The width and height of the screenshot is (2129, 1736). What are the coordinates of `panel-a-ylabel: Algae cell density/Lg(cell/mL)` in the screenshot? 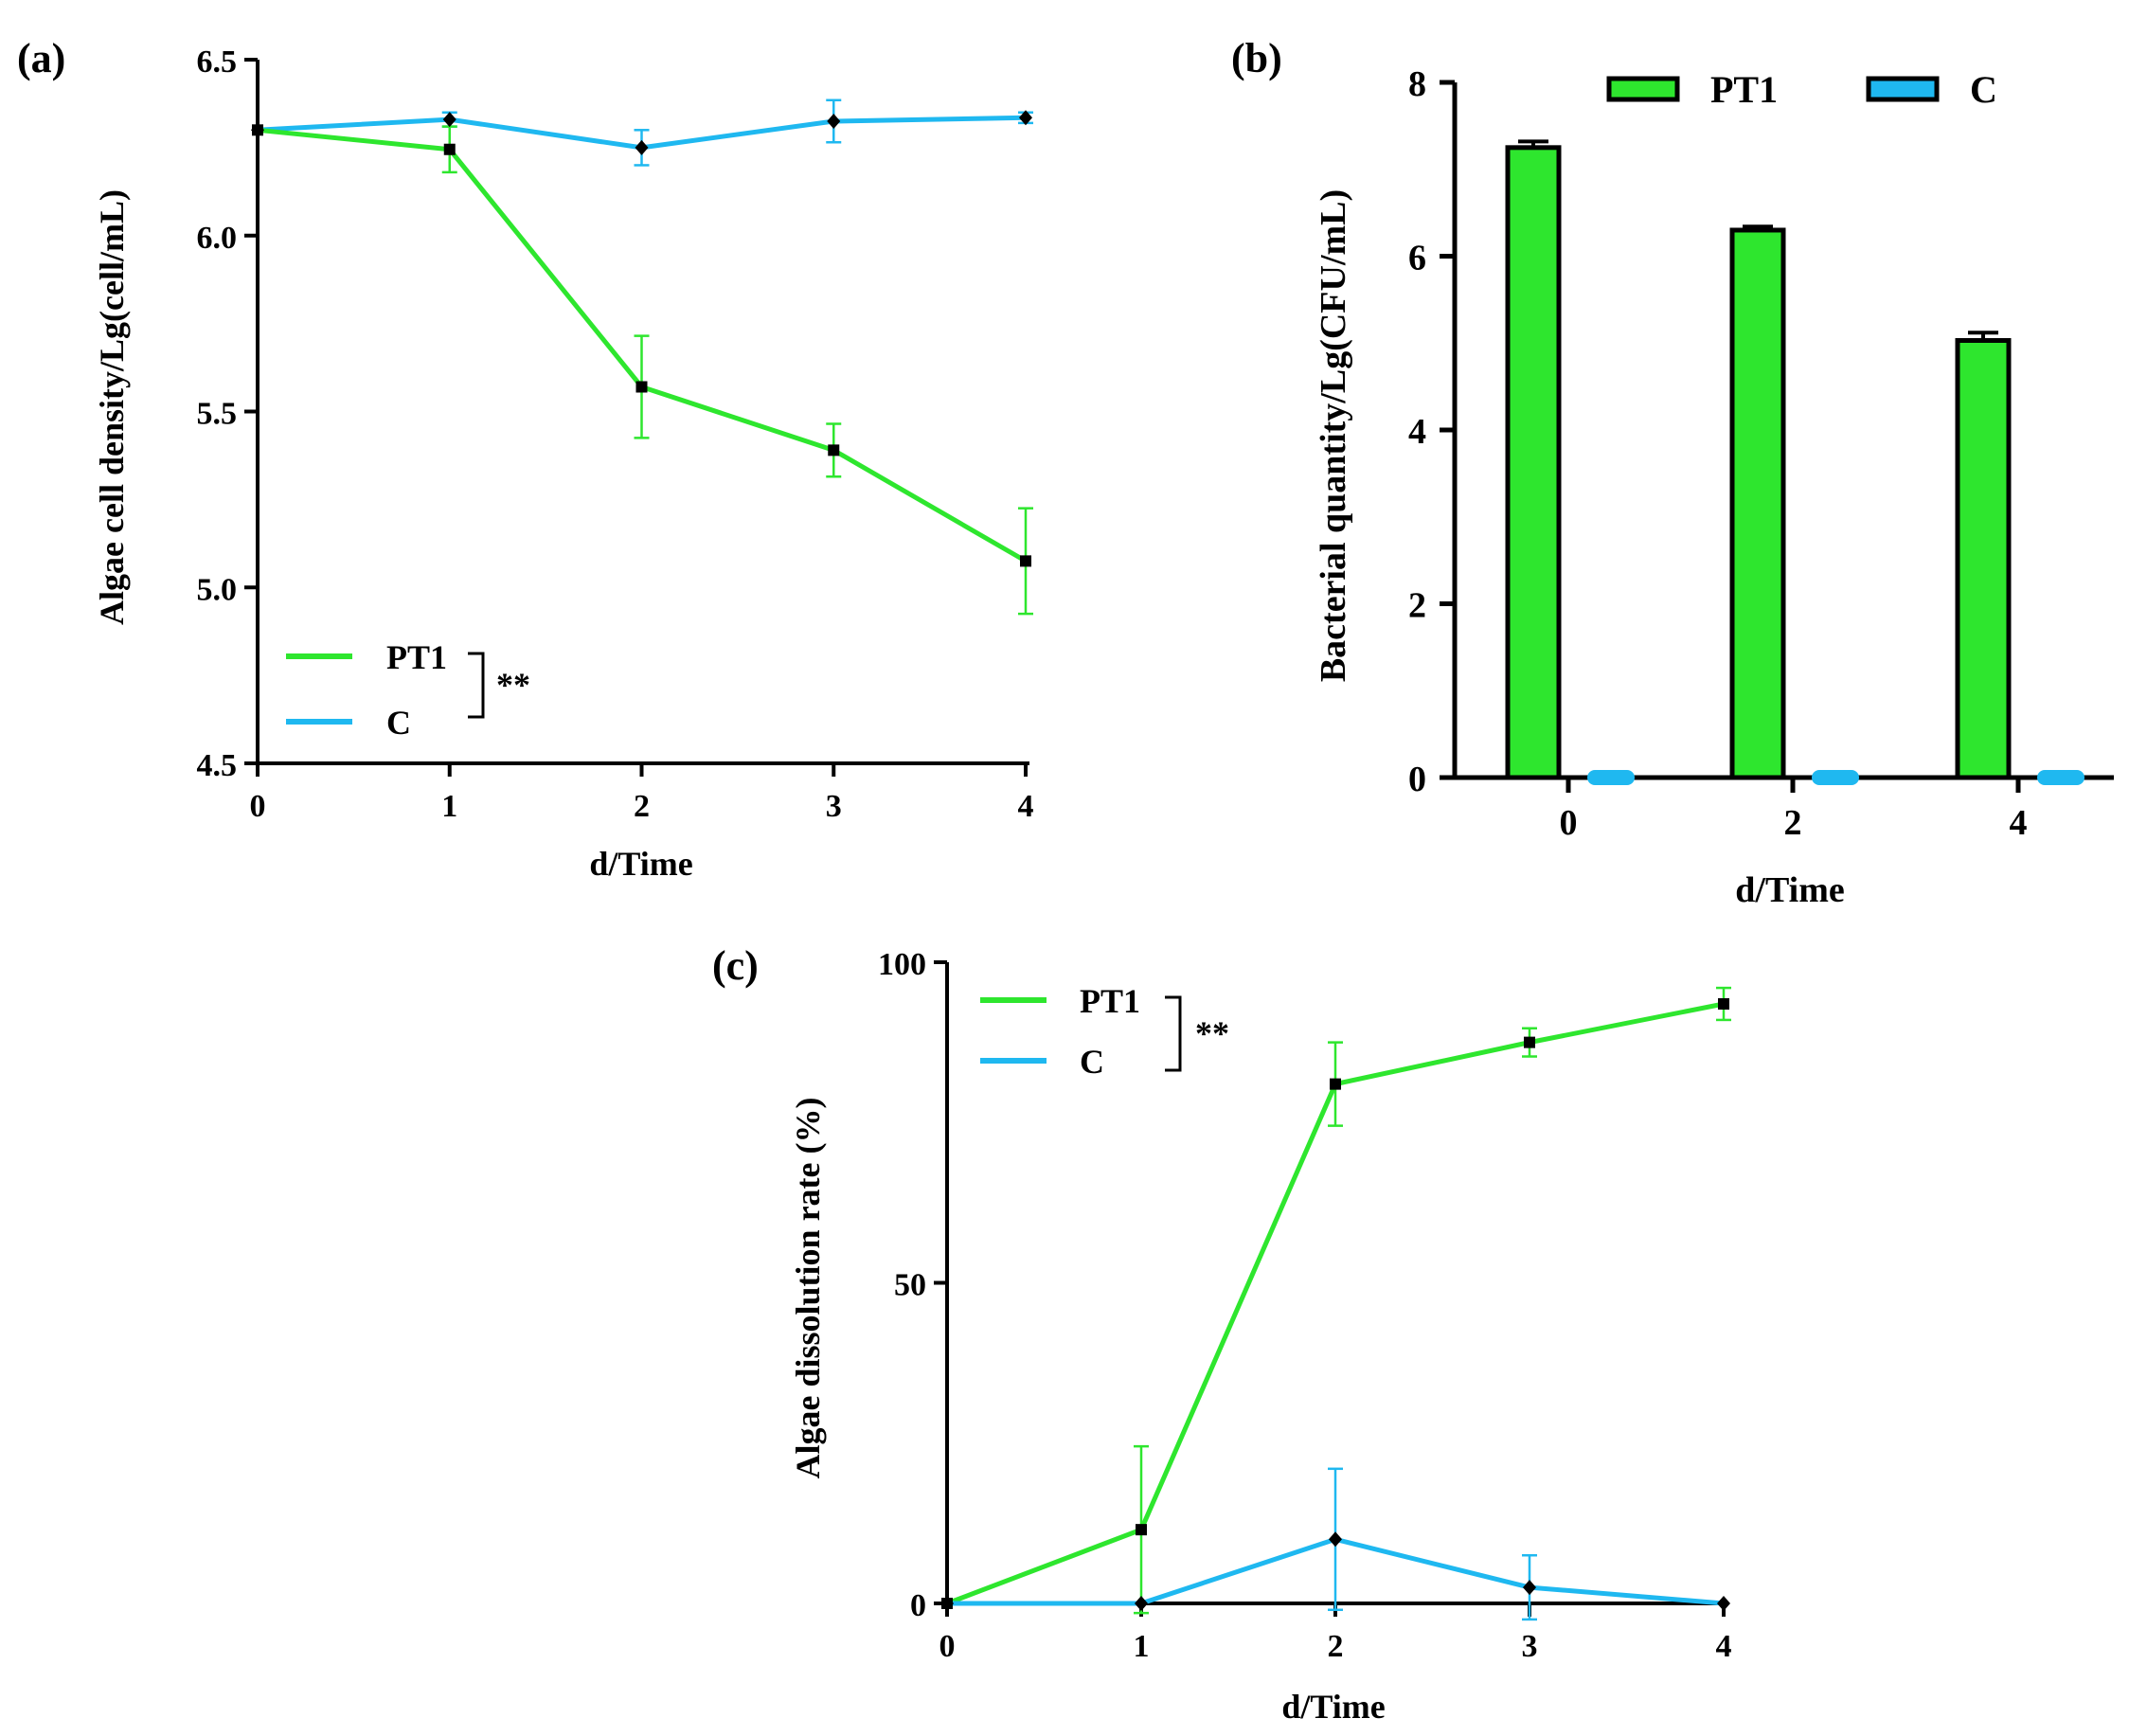 It's located at (112, 407).